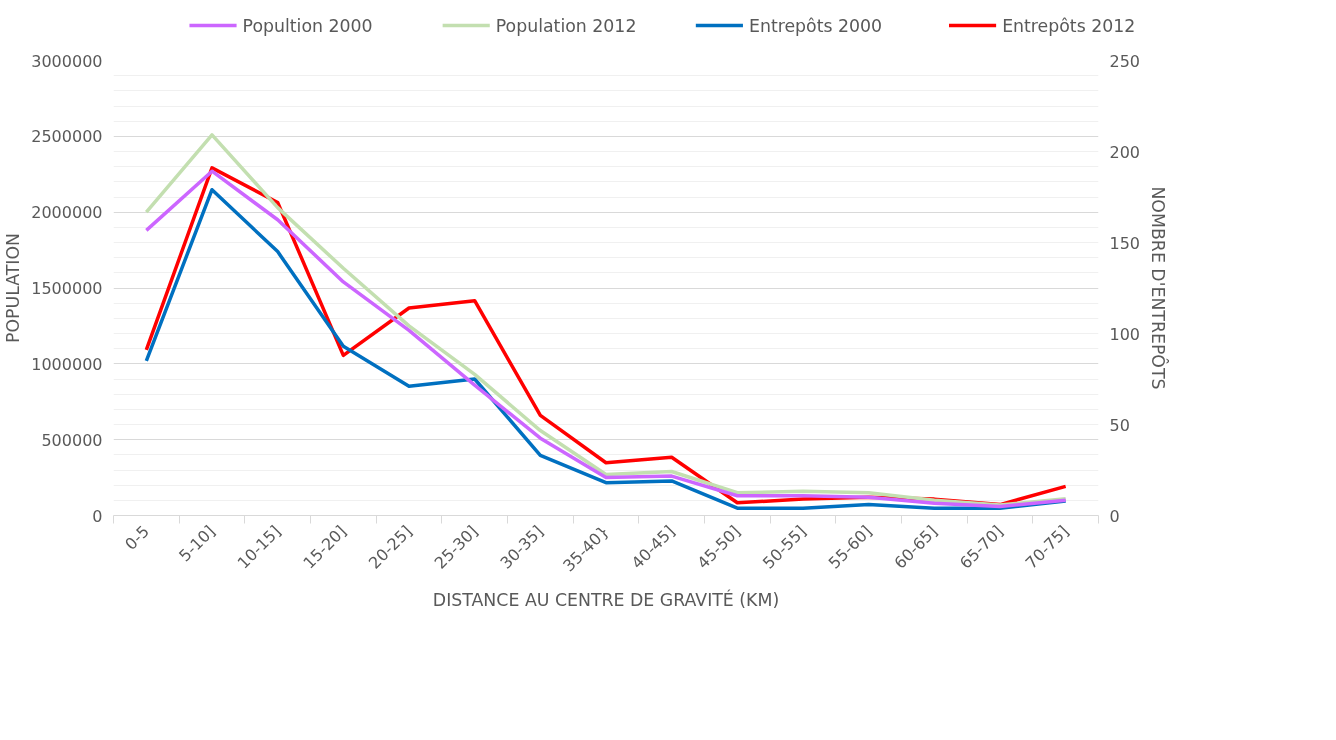 The width and height of the screenshot is (1336, 740). I want to click on x-axis-title: DISTANCE AU CENTRE DE GRAVITÉ (KM), so click(606, 600).